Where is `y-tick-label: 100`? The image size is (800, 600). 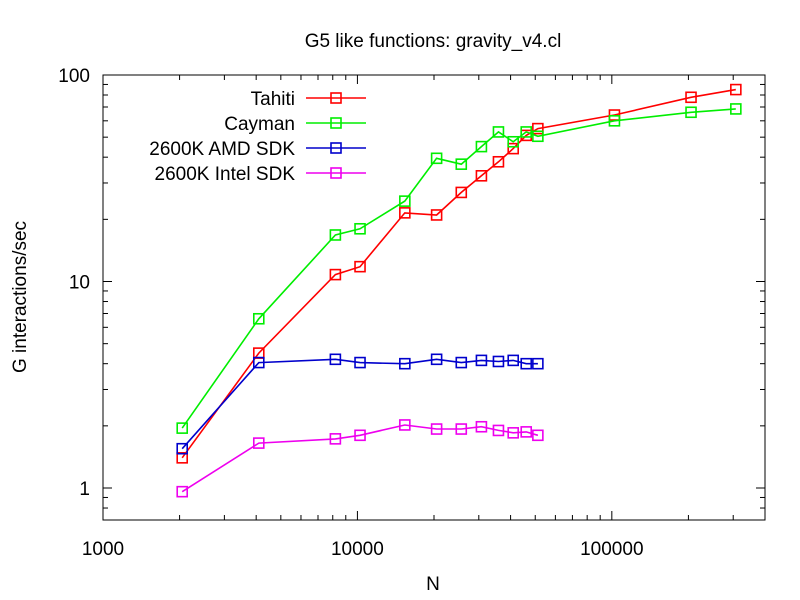
y-tick-label: 100 is located at coordinates (74, 76).